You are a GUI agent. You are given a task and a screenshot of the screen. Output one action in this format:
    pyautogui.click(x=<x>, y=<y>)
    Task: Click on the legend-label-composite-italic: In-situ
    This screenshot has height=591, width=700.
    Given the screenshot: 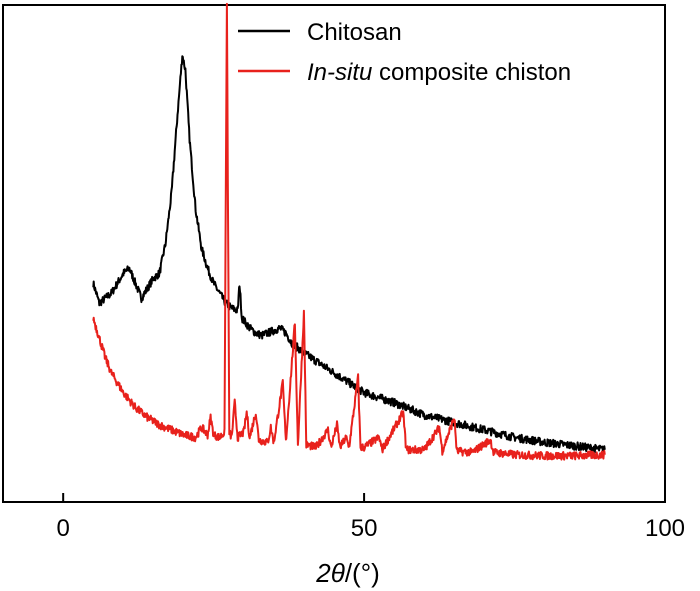 What is the action you would take?
    pyautogui.click(x=339, y=72)
    